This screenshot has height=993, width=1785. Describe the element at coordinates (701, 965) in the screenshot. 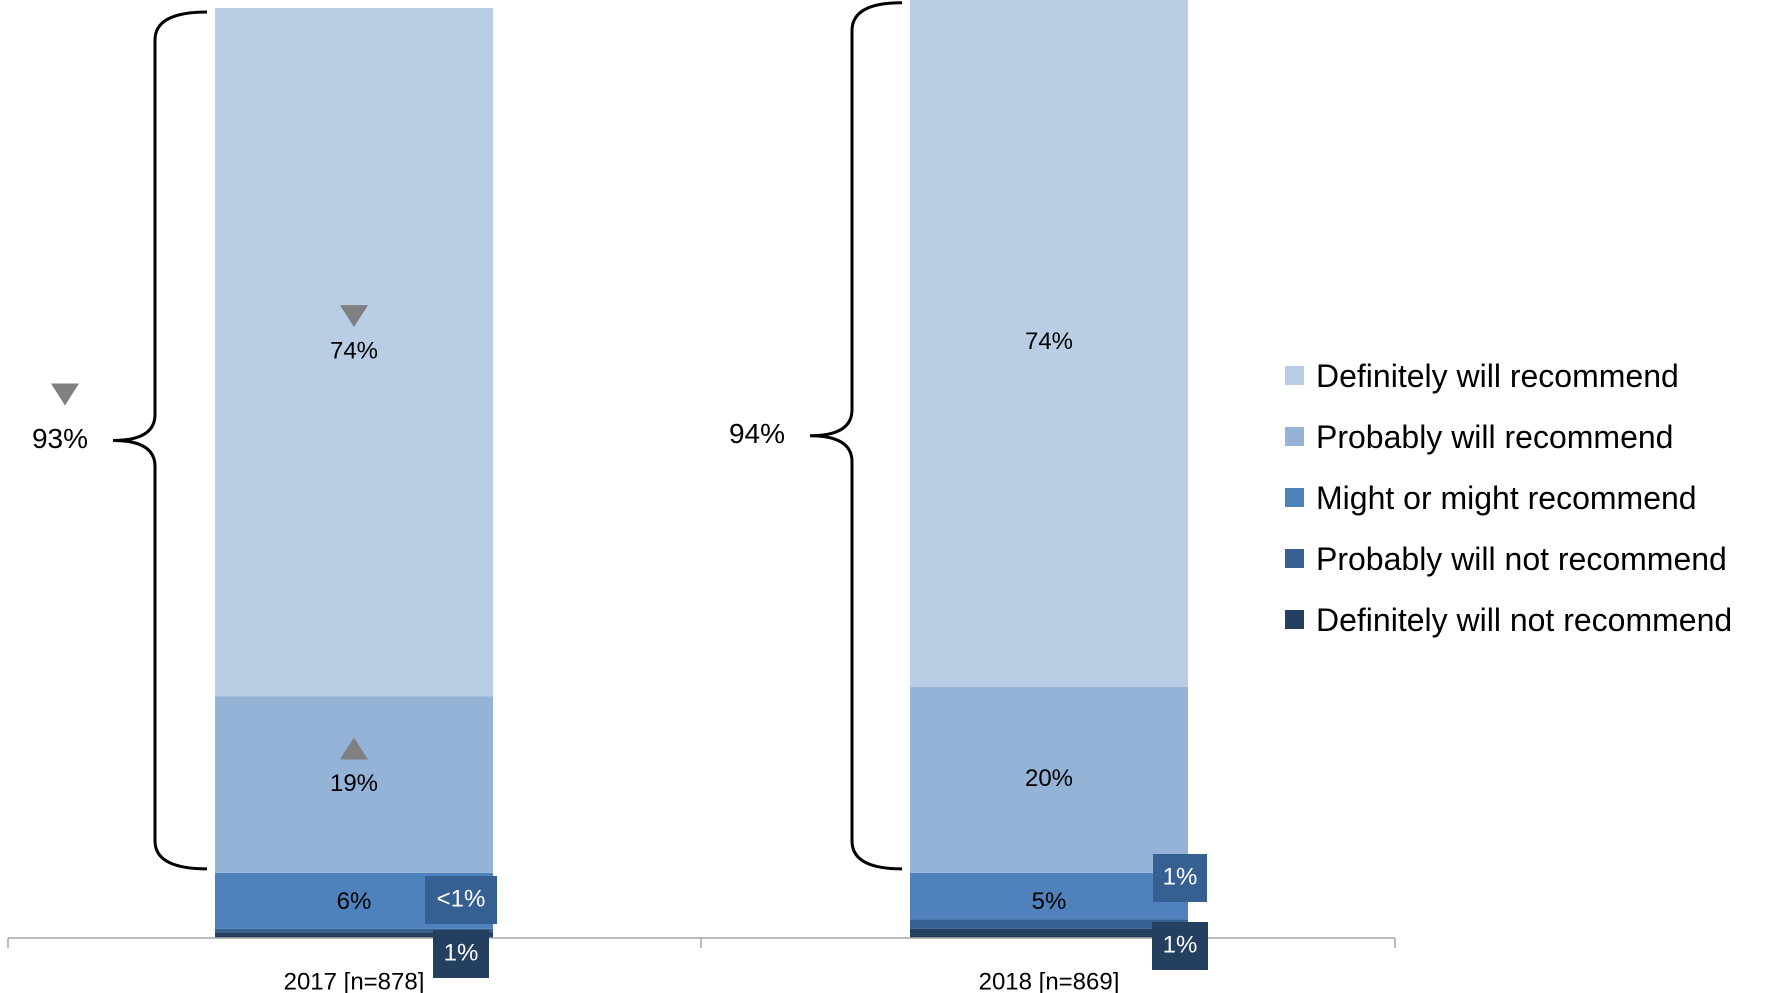

I see `x-axis: 2017 [n=878] 2018 [n=869]` at that location.